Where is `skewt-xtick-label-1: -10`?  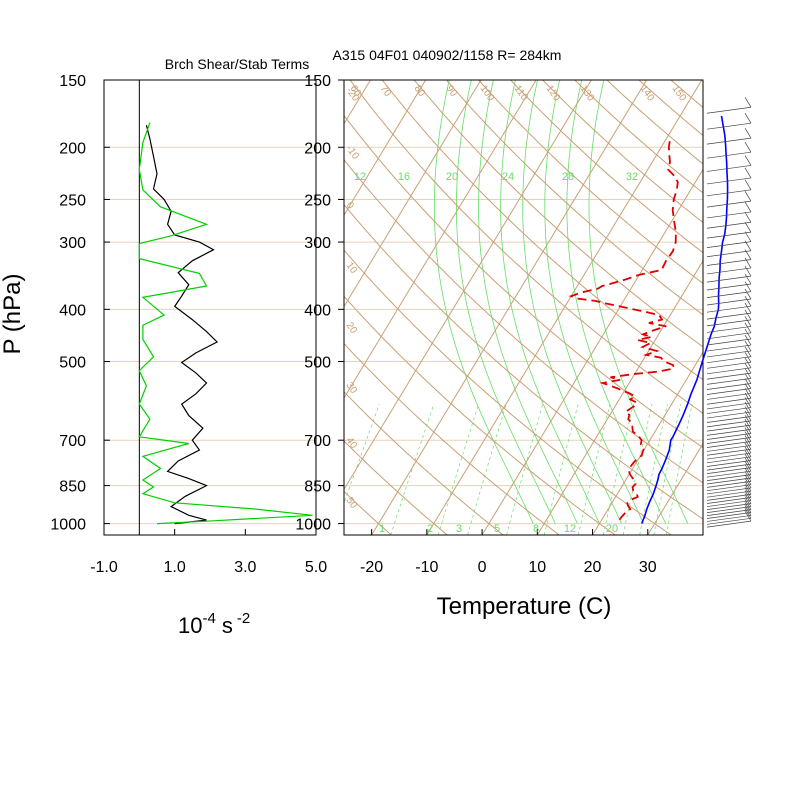
skewt-xtick-label-1: -10 is located at coordinates (426, 567).